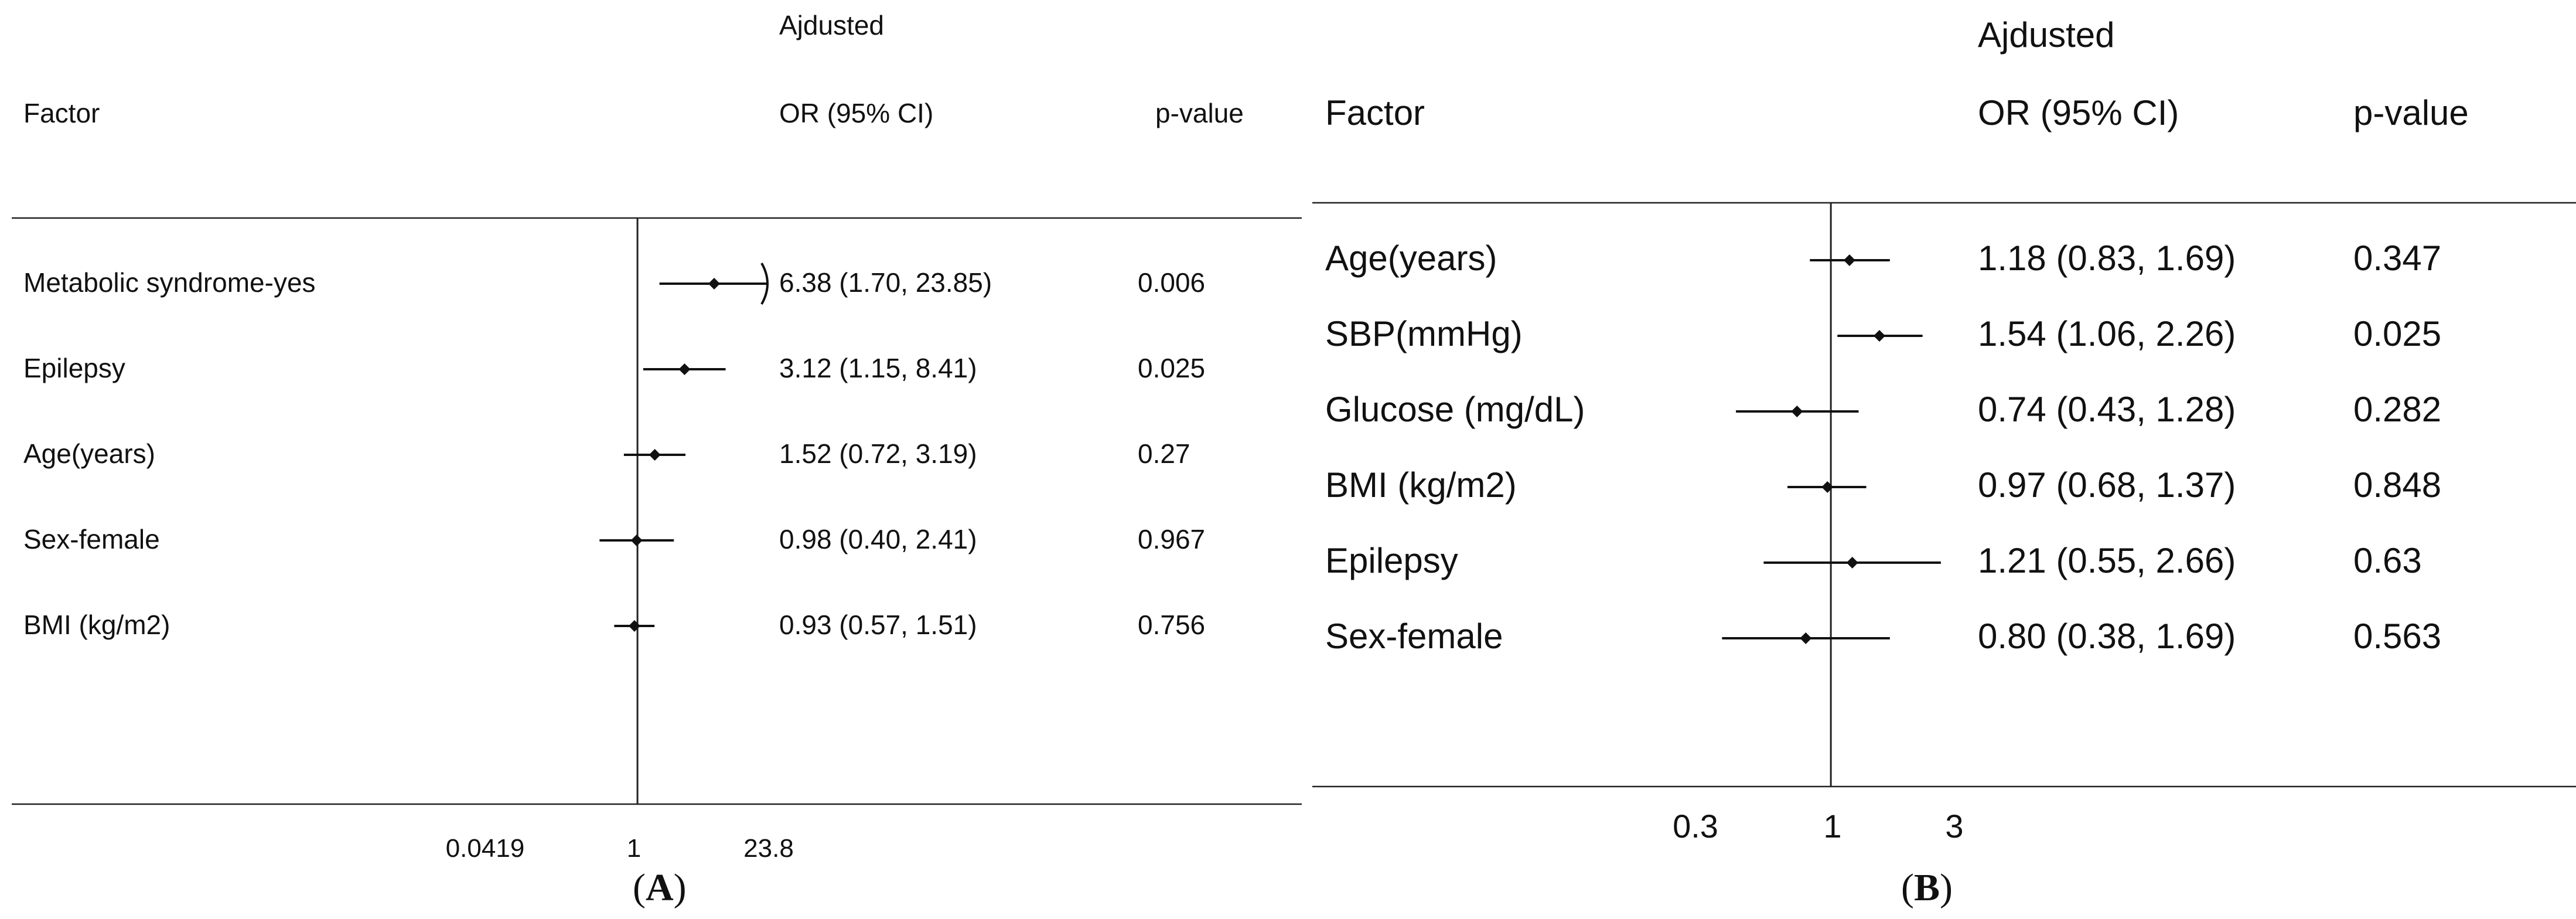 The height and width of the screenshot is (919, 2576). Describe the element at coordinates (1172, 538) in the screenshot. I see `p-value-a-3: 0.967` at that location.